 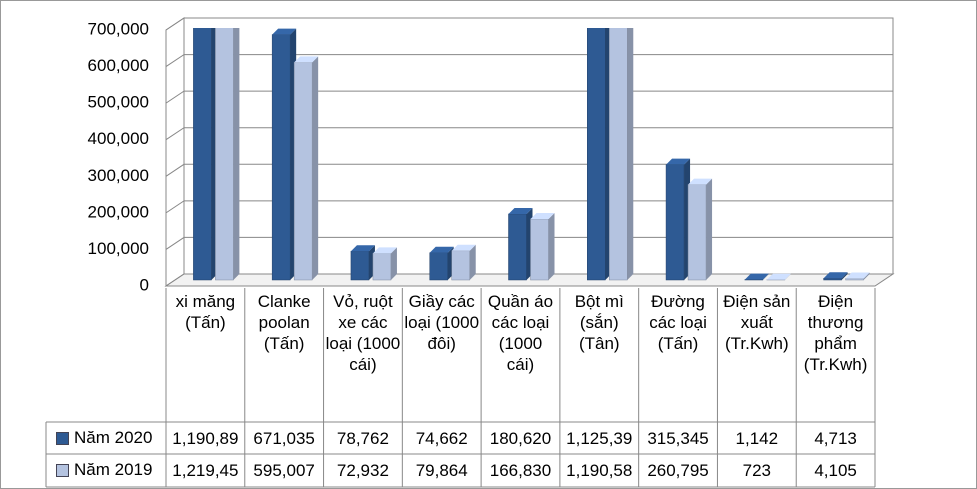 I want to click on legend-entry: Năm 2020, so click(x=104, y=438).